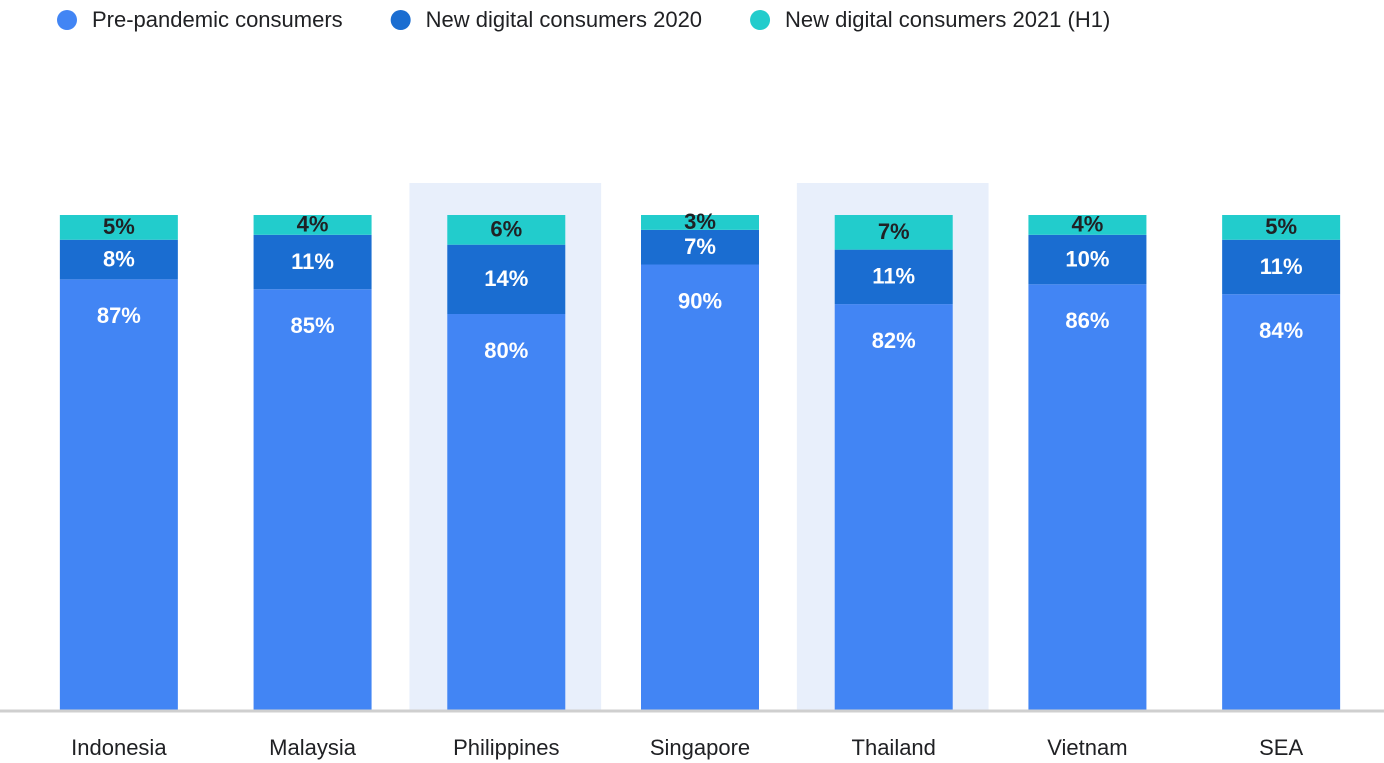 This screenshot has height=763, width=1384. Describe the element at coordinates (313, 325) in the screenshot. I see `value-label: 85%` at that location.